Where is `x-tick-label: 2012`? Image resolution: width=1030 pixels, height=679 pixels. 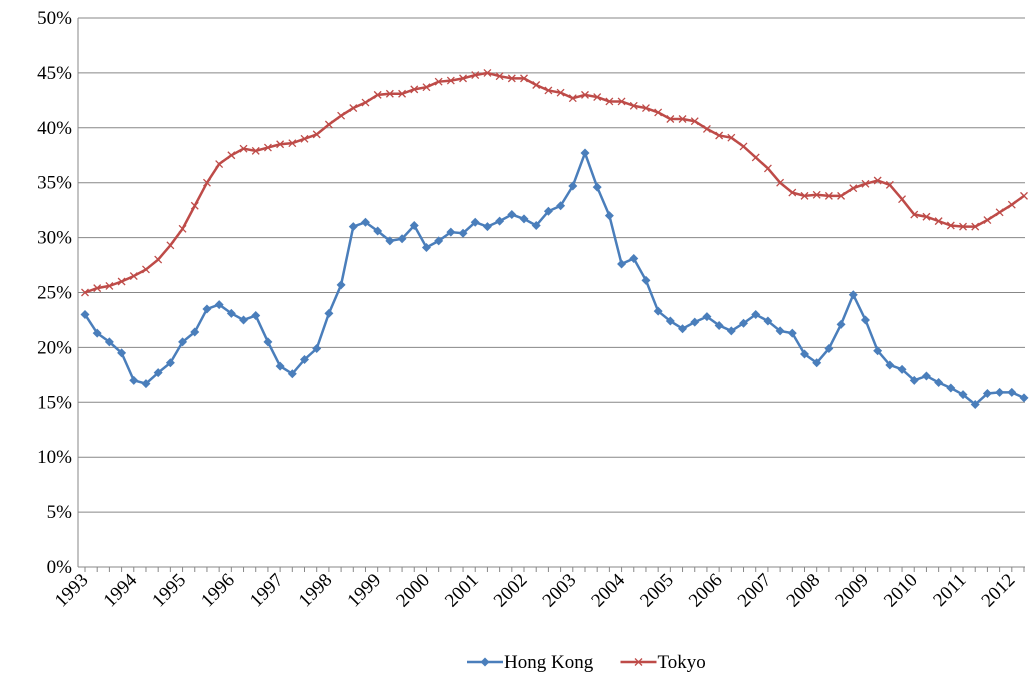
x-tick-label: 2012 is located at coordinates (999, 591).